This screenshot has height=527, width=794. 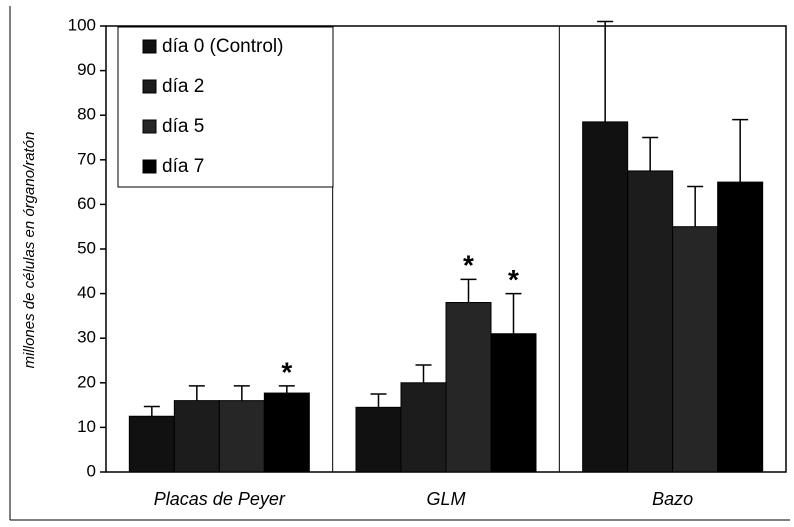 What do you see at coordinates (183, 166) in the screenshot?
I see `legend-label: día 7` at bounding box center [183, 166].